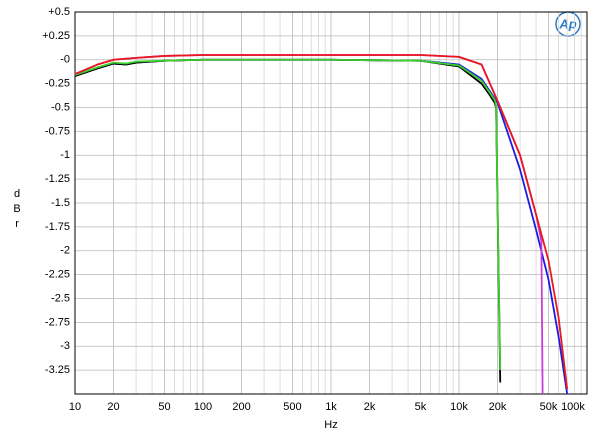 The width and height of the screenshot is (600, 439). Describe the element at coordinates (57, 227) in the screenshot. I see `y-tick-label: -1.75` at that location.